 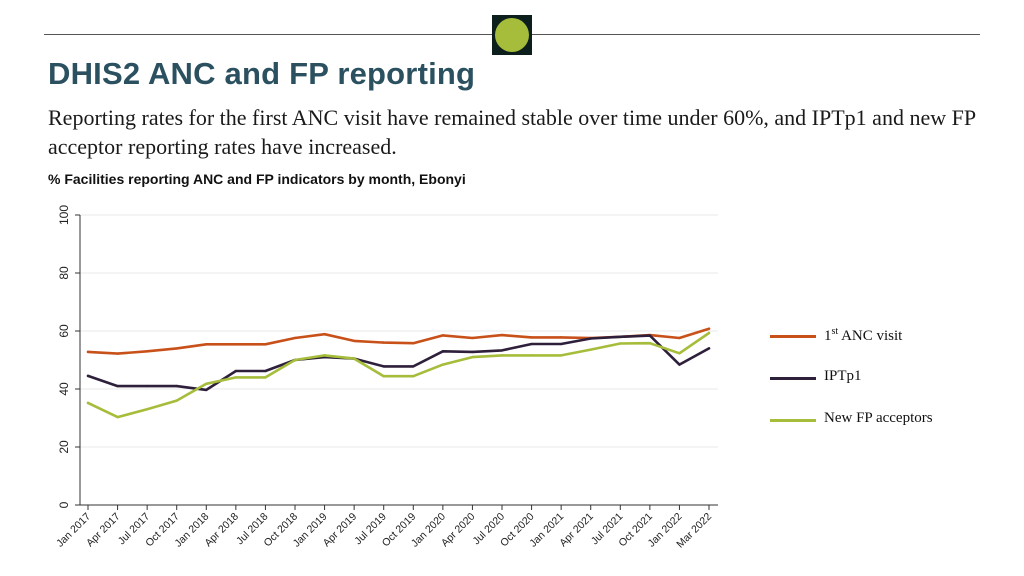 What do you see at coordinates (878, 418) in the screenshot?
I see `legend-label-fp: New FP acceptors` at bounding box center [878, 418].